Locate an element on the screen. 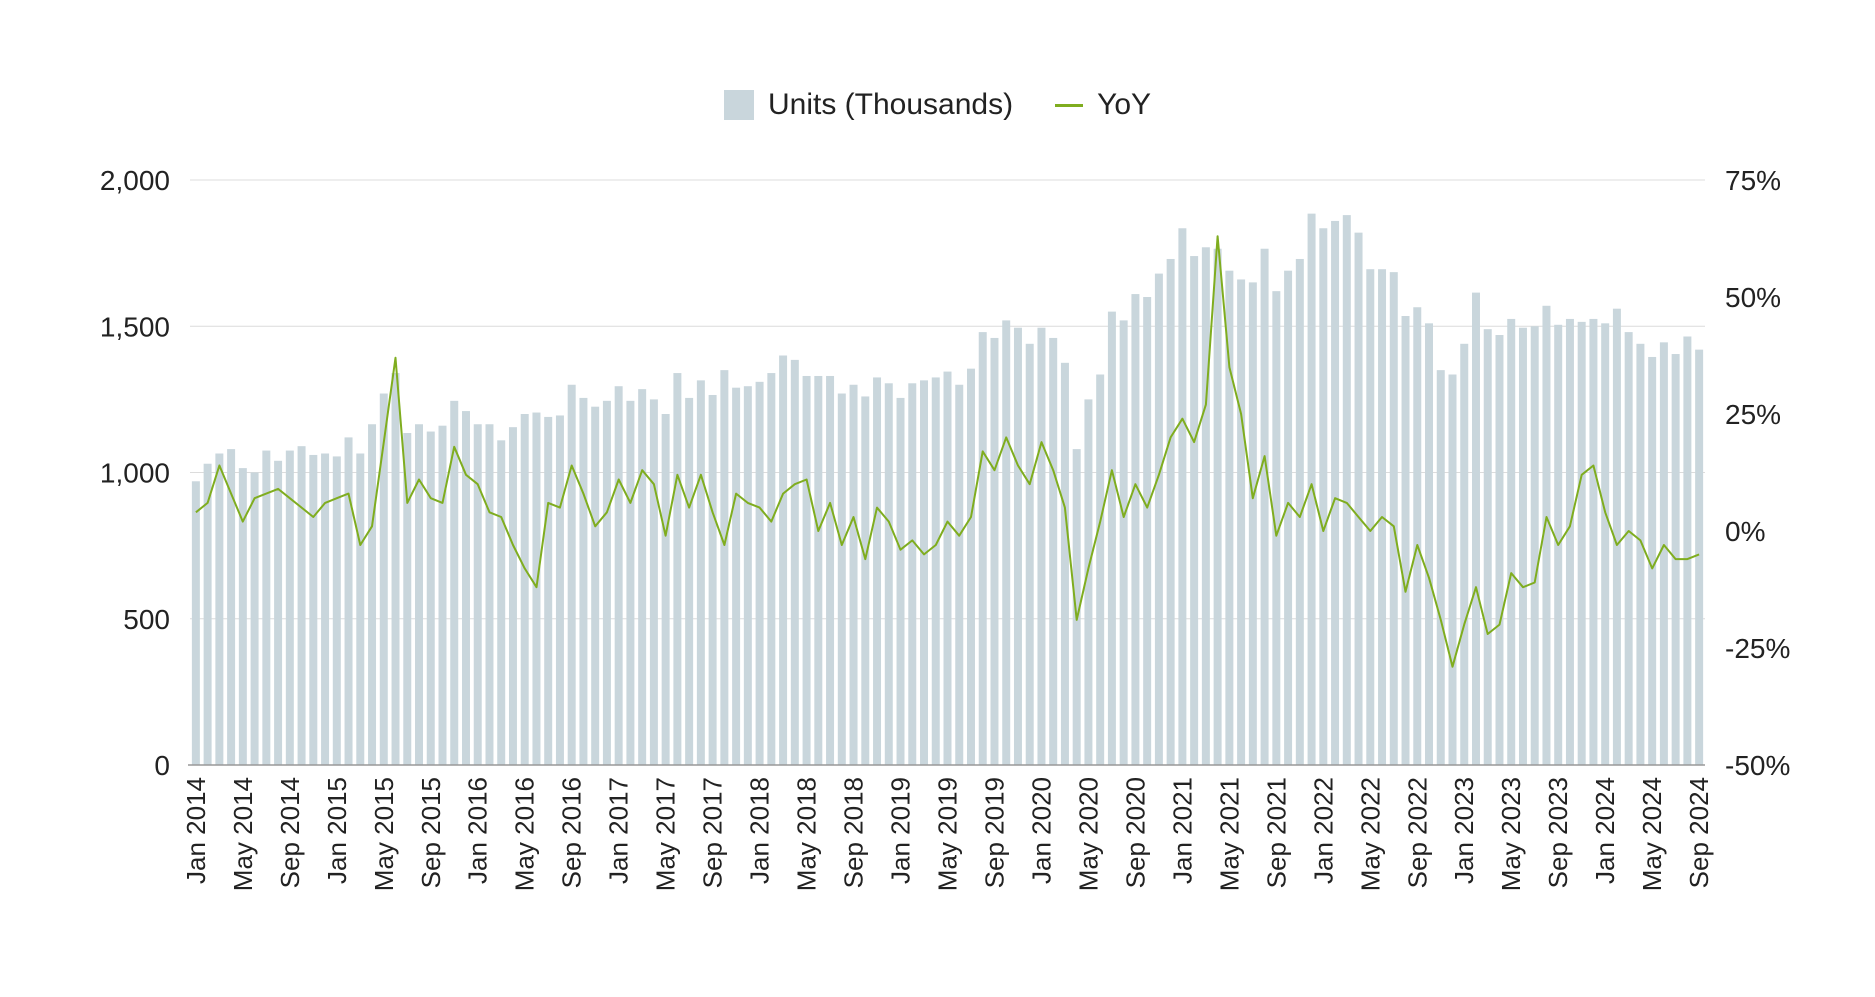 The image size is (1875, 997). x-tick-label: Sep 2019 is located at coordinates (995, 832).